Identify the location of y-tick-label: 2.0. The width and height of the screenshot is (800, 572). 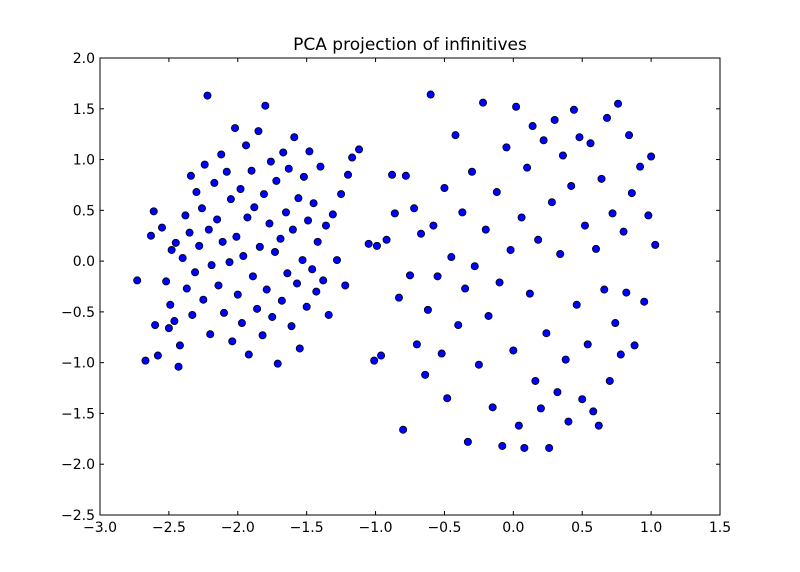
(84, 59).